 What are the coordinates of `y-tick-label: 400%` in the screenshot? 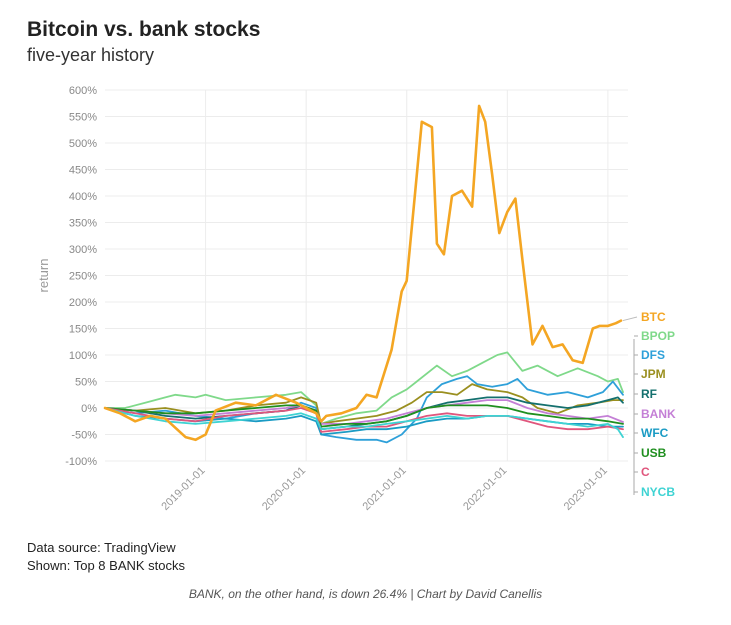 It's located at (83, 197).